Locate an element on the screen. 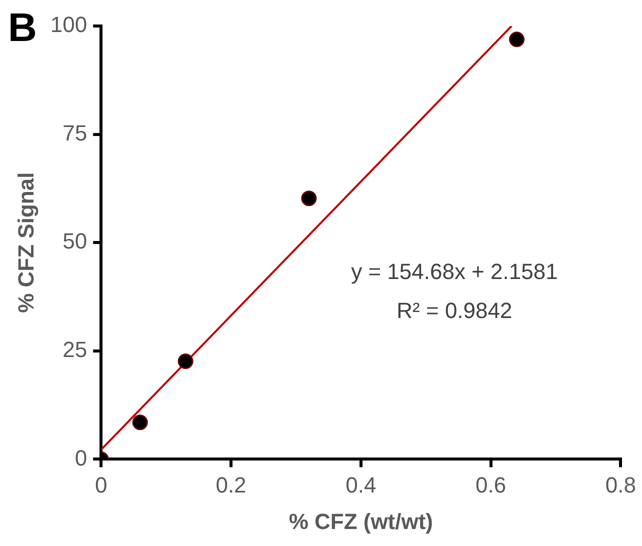 Image resolution: width=642 pixels, height=546 pixels. annotation: y = 154.68x + 2.1581 is located at coordinates (454, 271).